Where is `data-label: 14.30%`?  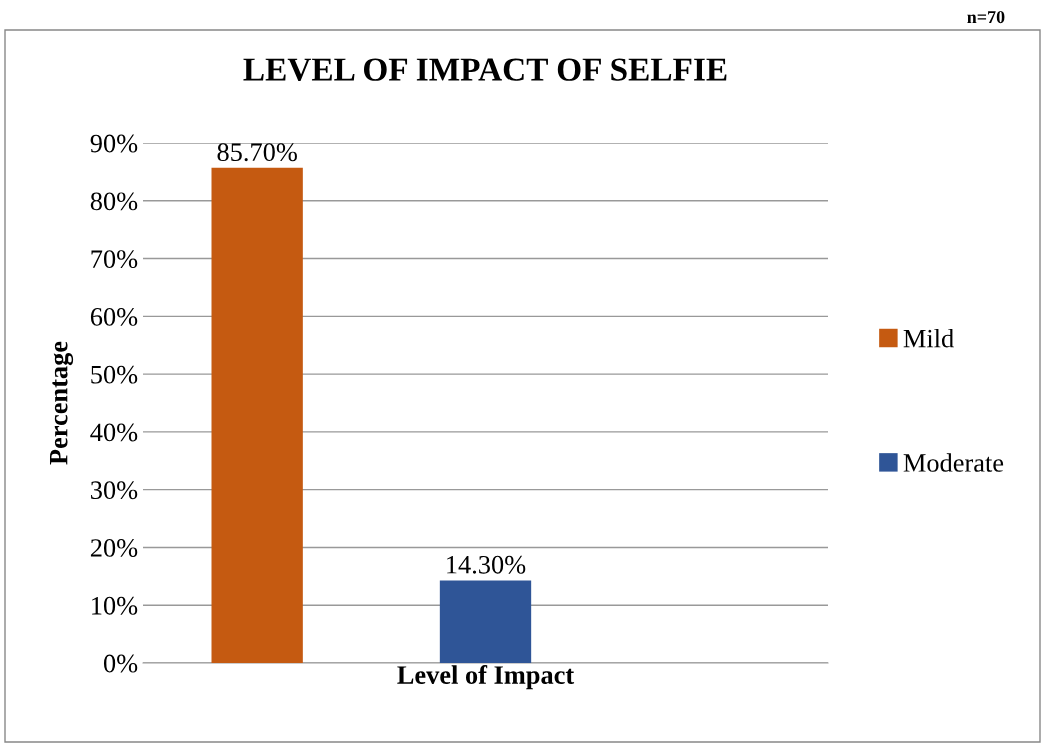
data-label: 14.30% is located at coordinates (486, 564).